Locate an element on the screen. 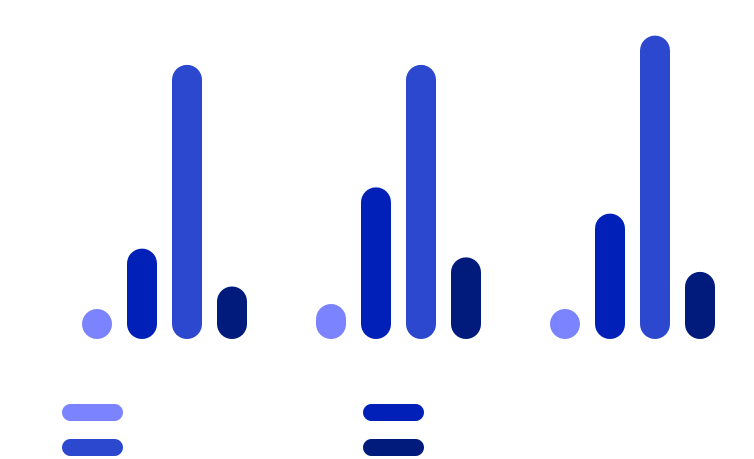 This screenshot has height=459, width=754. bar-group3-series3 is located at coordinates (655, 187).